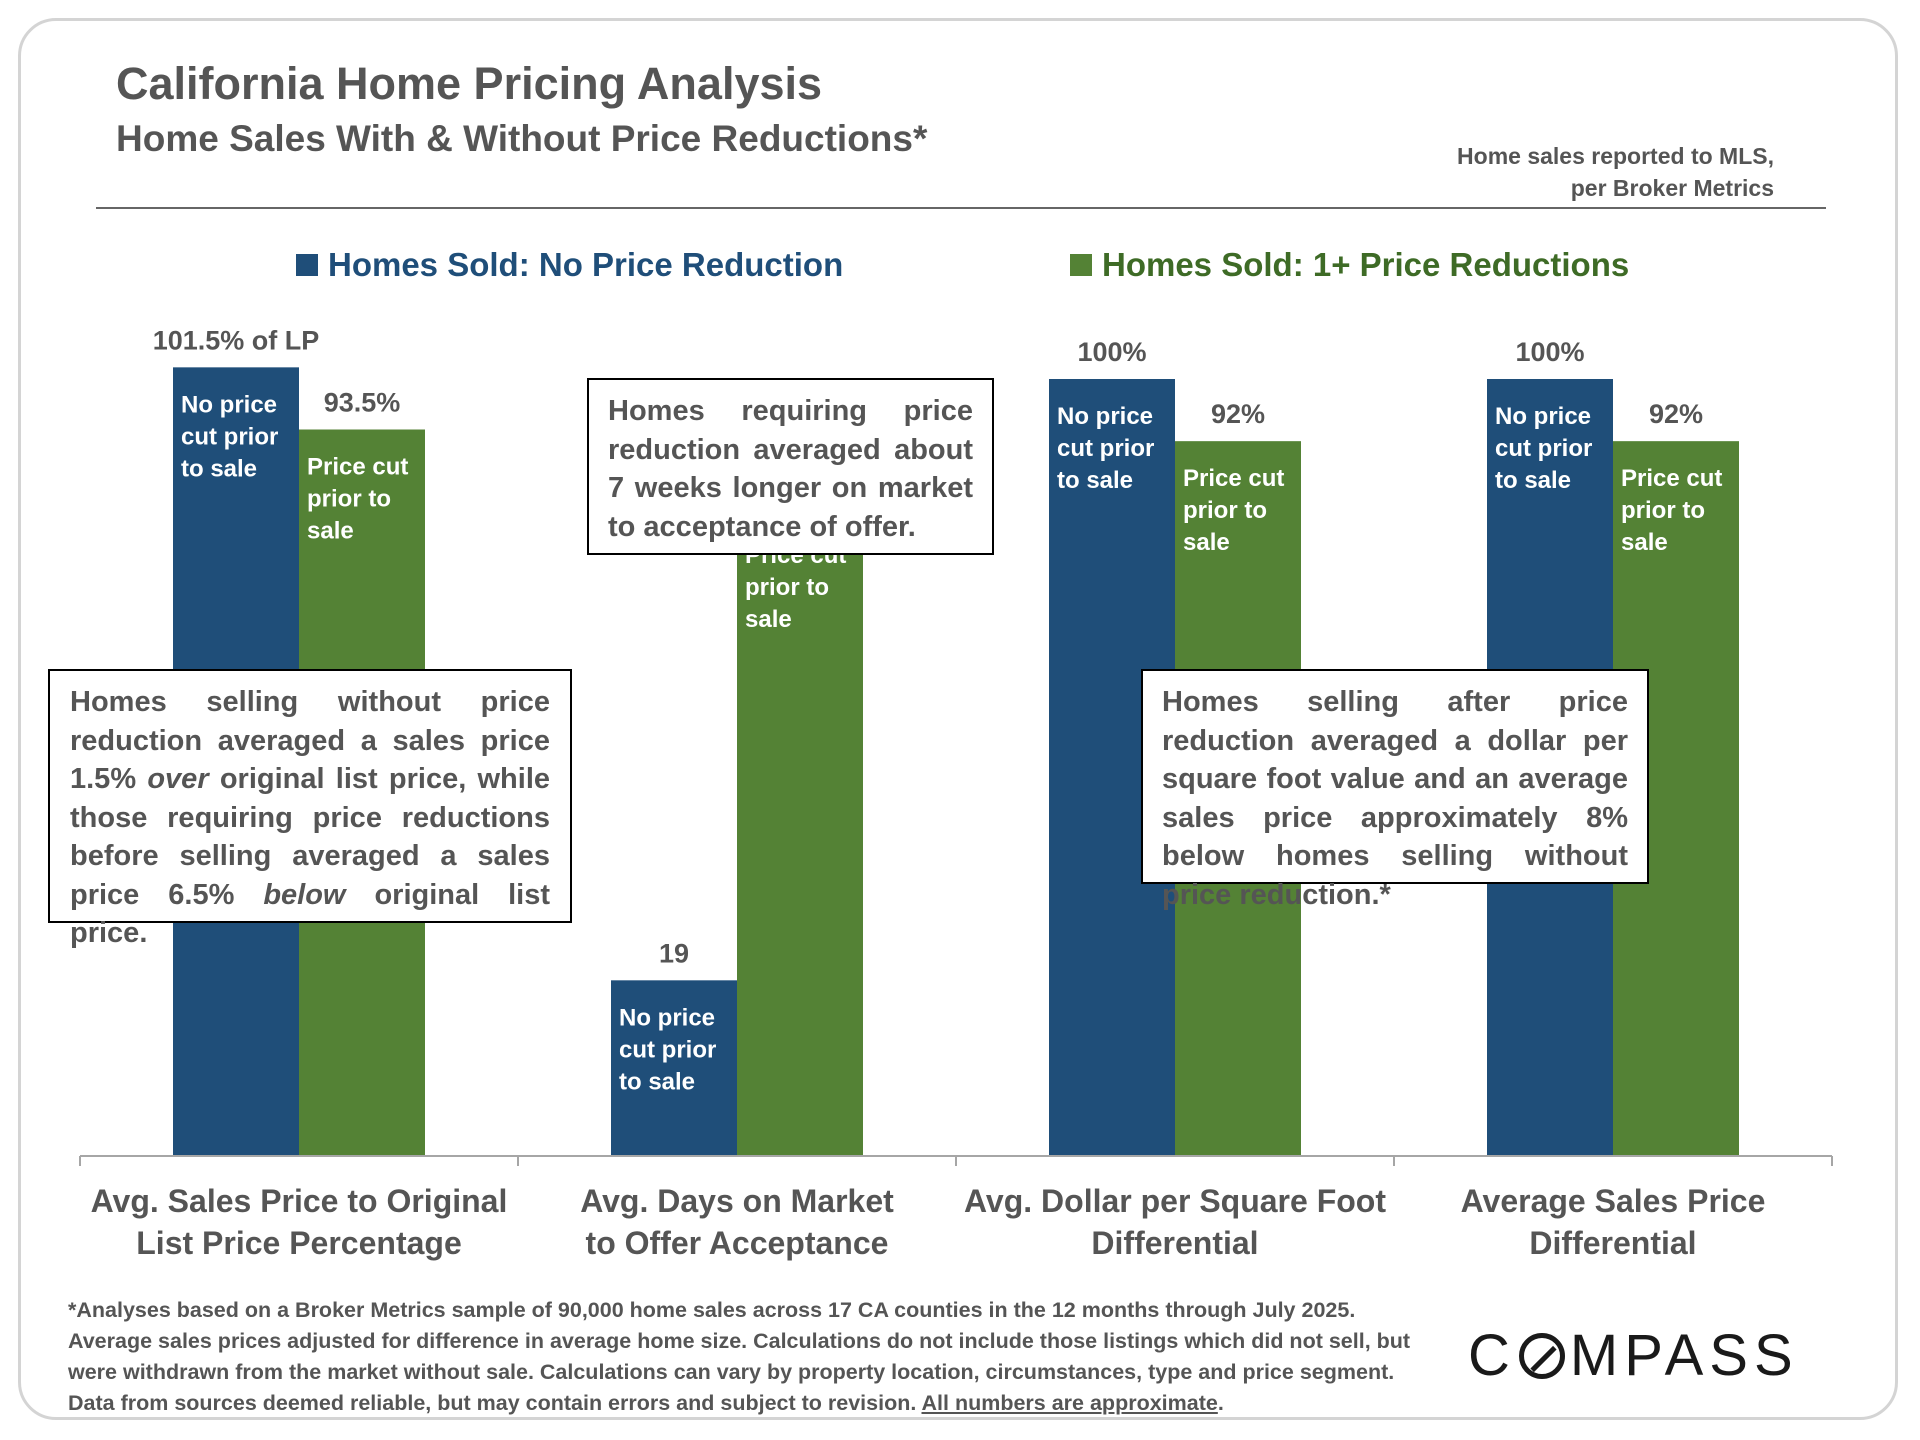 Image resolution: width=1920 pixels, height=1440 pixels. I want to click on bar-text-with-reduction-3-1: prior to, so click(1663, 510).